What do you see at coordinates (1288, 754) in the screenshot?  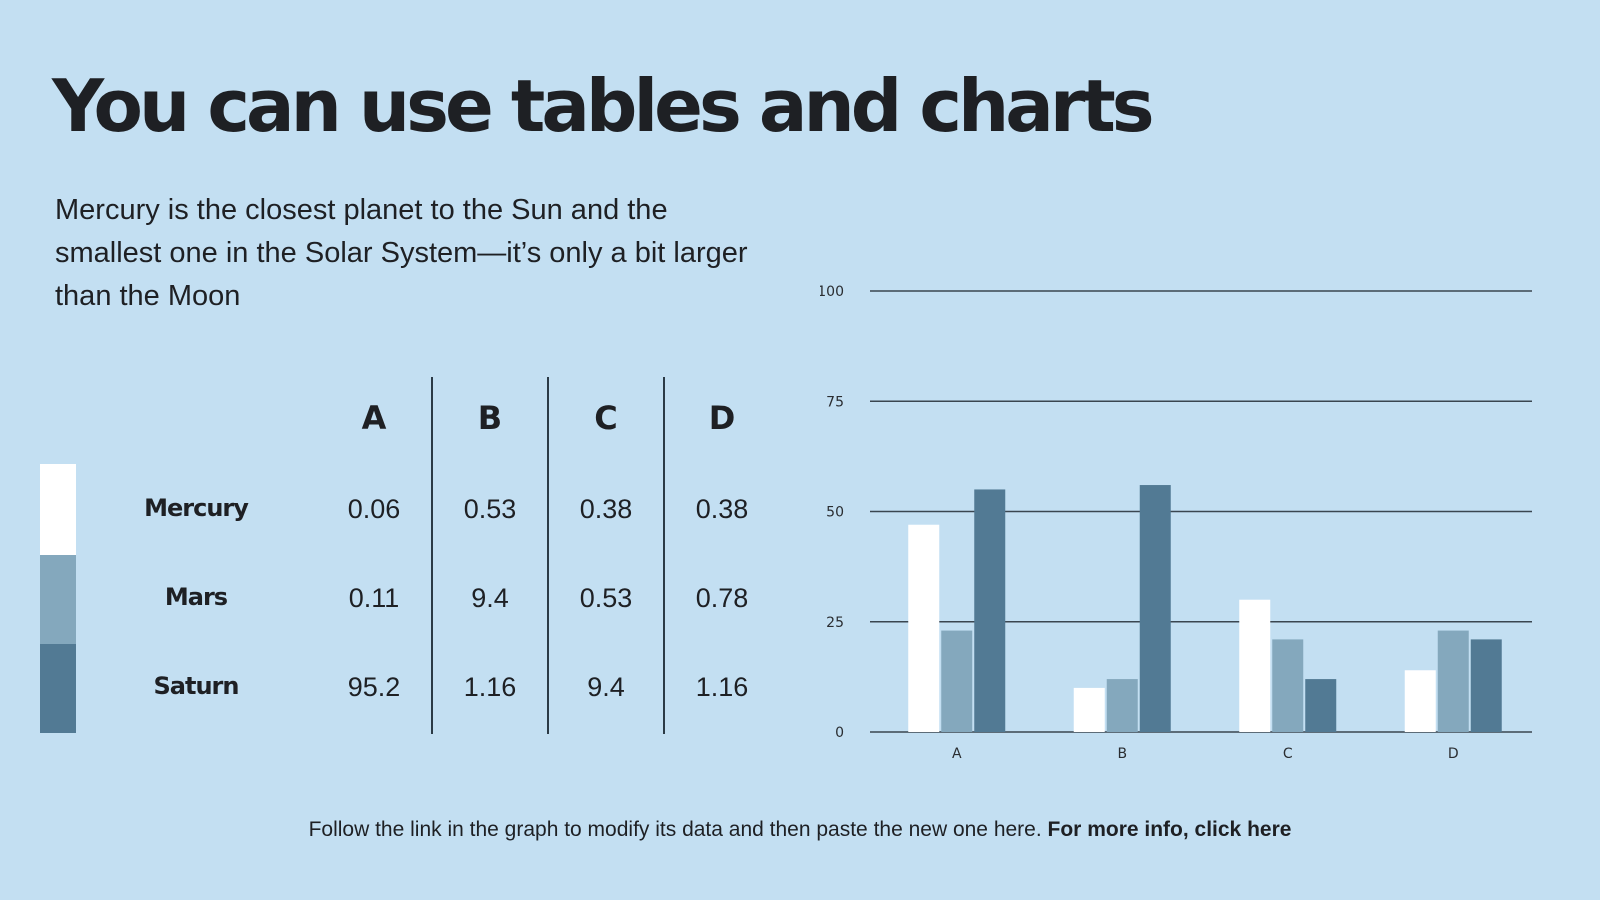 I see `chart-x-tick-label: C` at bounding box center [1288, 754].